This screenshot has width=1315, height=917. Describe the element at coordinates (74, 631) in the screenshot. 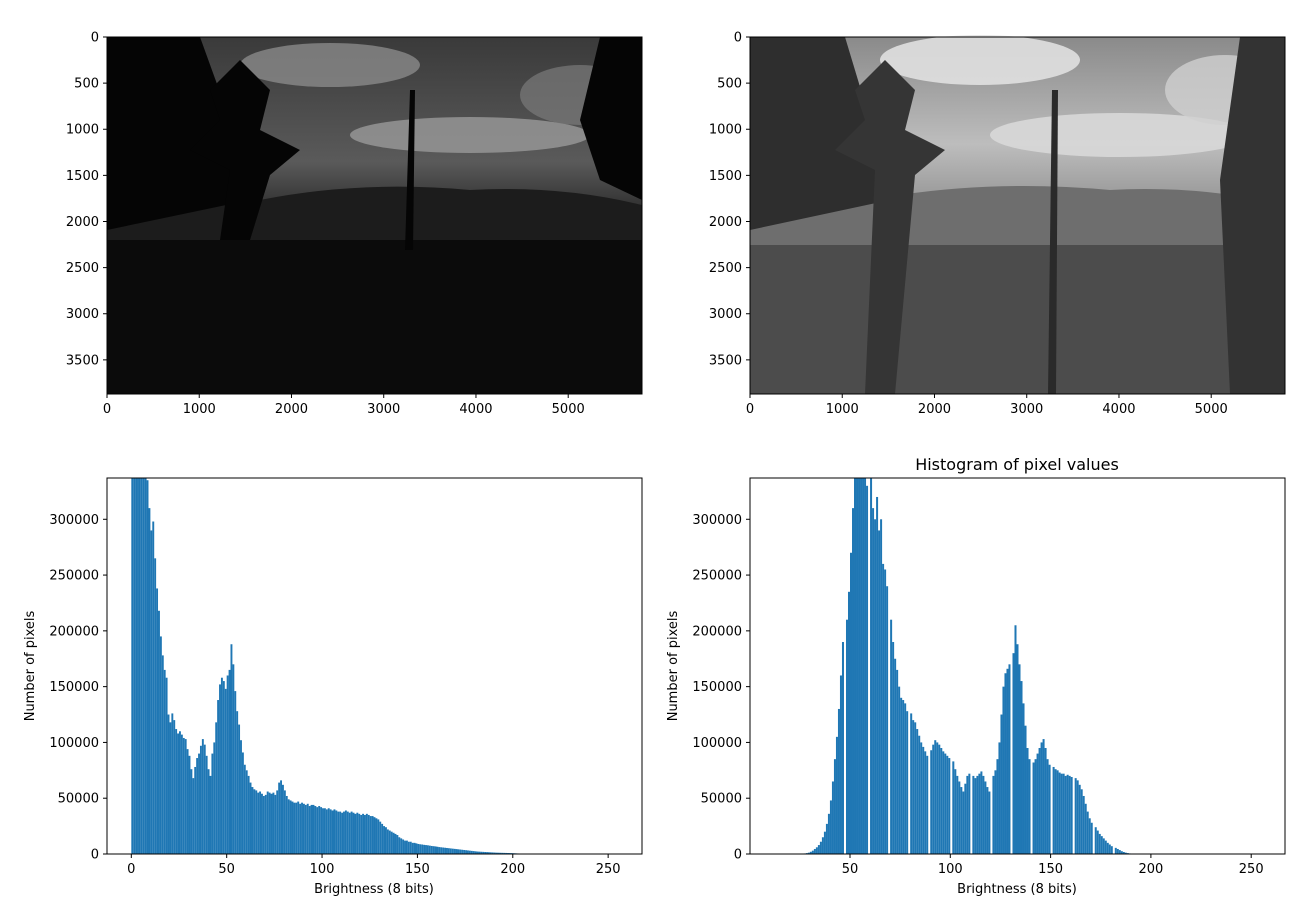

I see `y-tick-label: 200000` at that location.